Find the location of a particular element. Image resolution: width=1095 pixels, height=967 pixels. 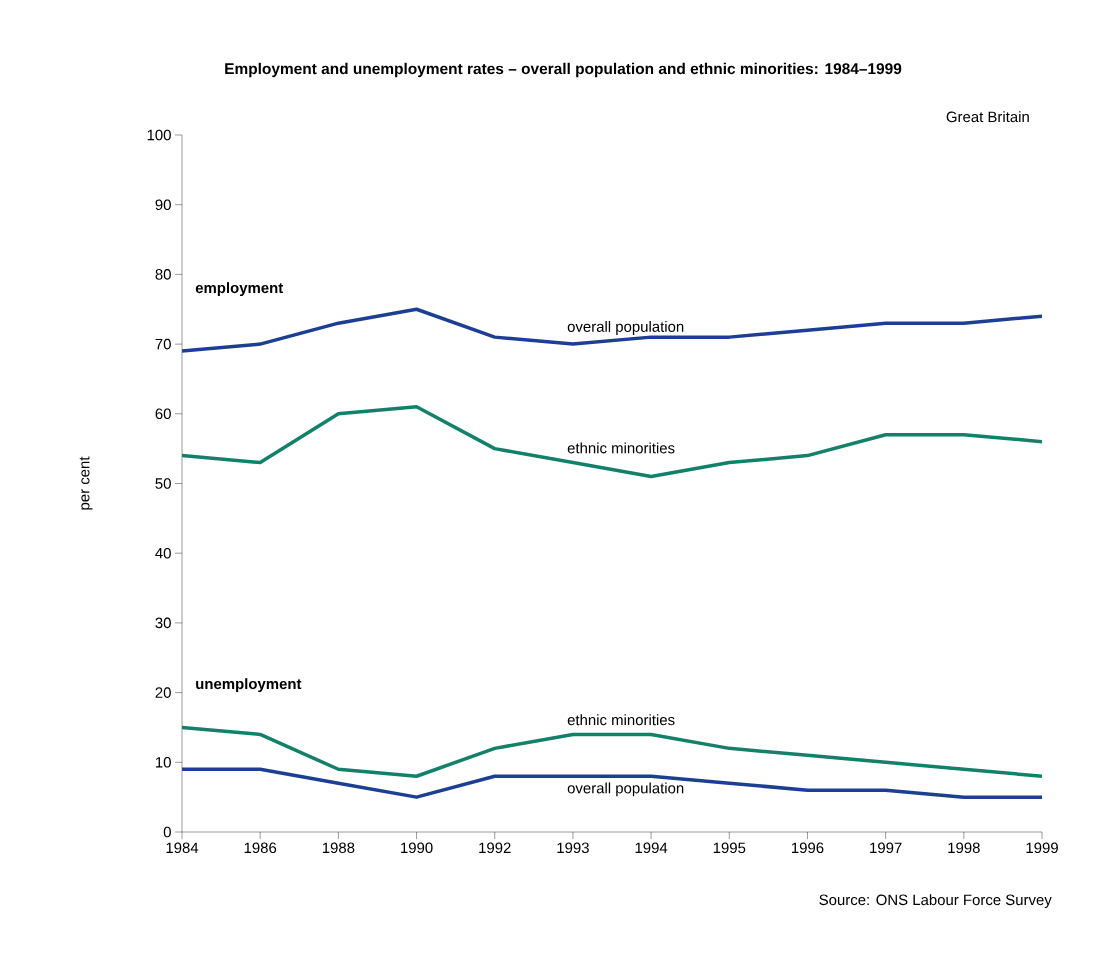

y-tick-label: 100 is located at coordinates (159, 135).